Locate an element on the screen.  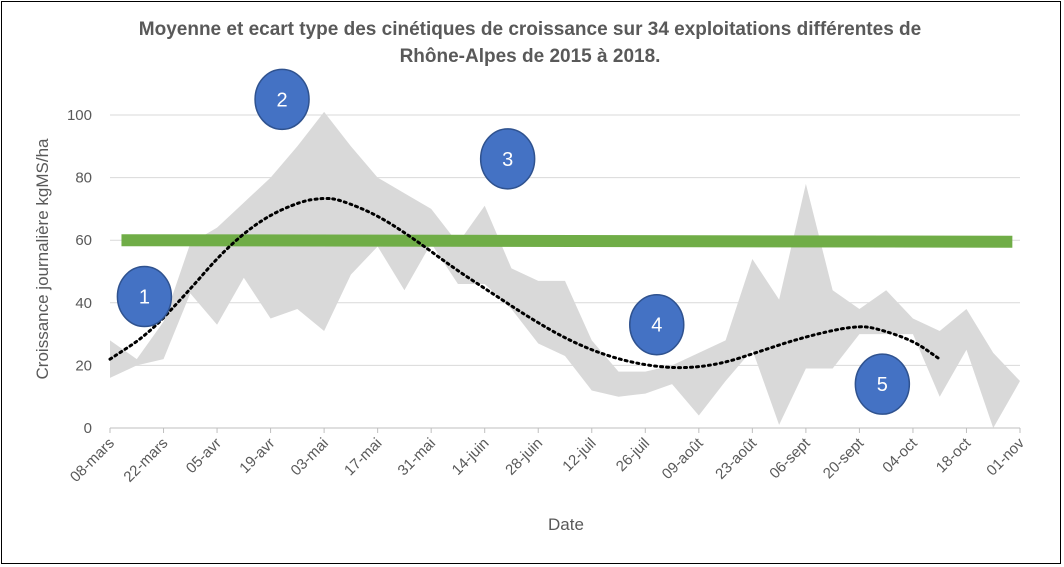
x-tick-label: 31-mai is located at coordinates (417, 457).